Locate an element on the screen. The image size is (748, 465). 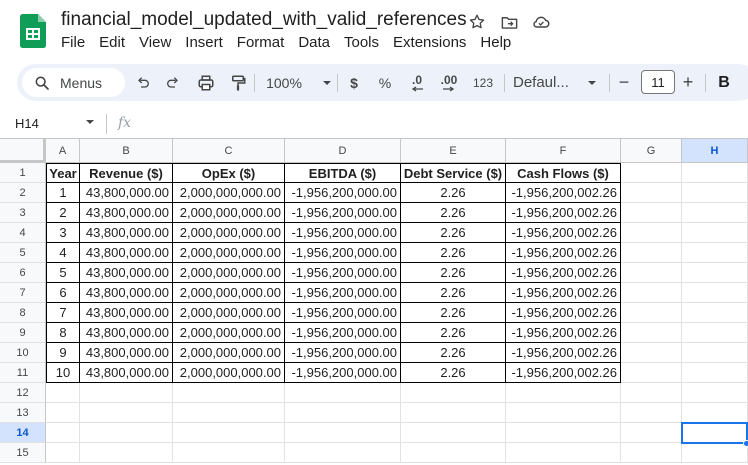
cell-g5 is located at coordinates (651, 253).